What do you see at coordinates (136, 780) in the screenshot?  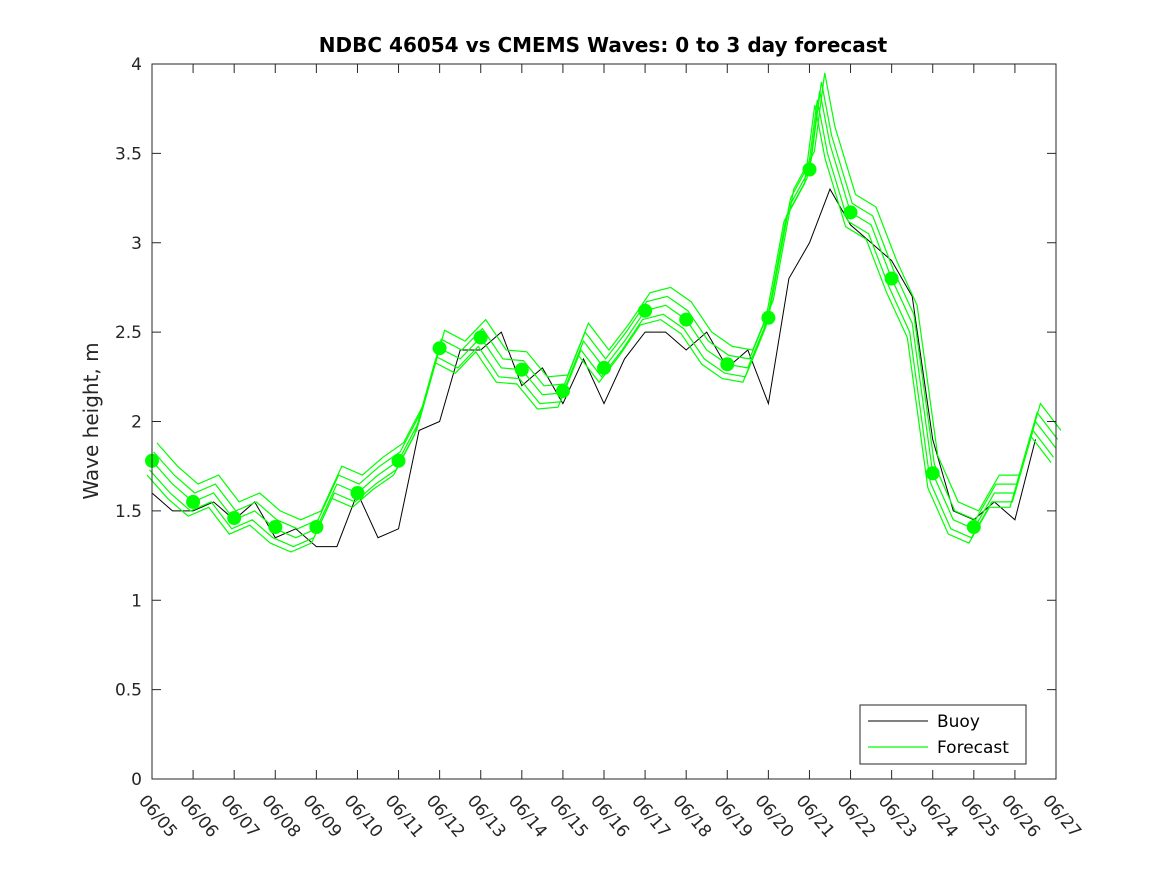 I see `y-tick-label: 0` at bounding box center [136, 780].